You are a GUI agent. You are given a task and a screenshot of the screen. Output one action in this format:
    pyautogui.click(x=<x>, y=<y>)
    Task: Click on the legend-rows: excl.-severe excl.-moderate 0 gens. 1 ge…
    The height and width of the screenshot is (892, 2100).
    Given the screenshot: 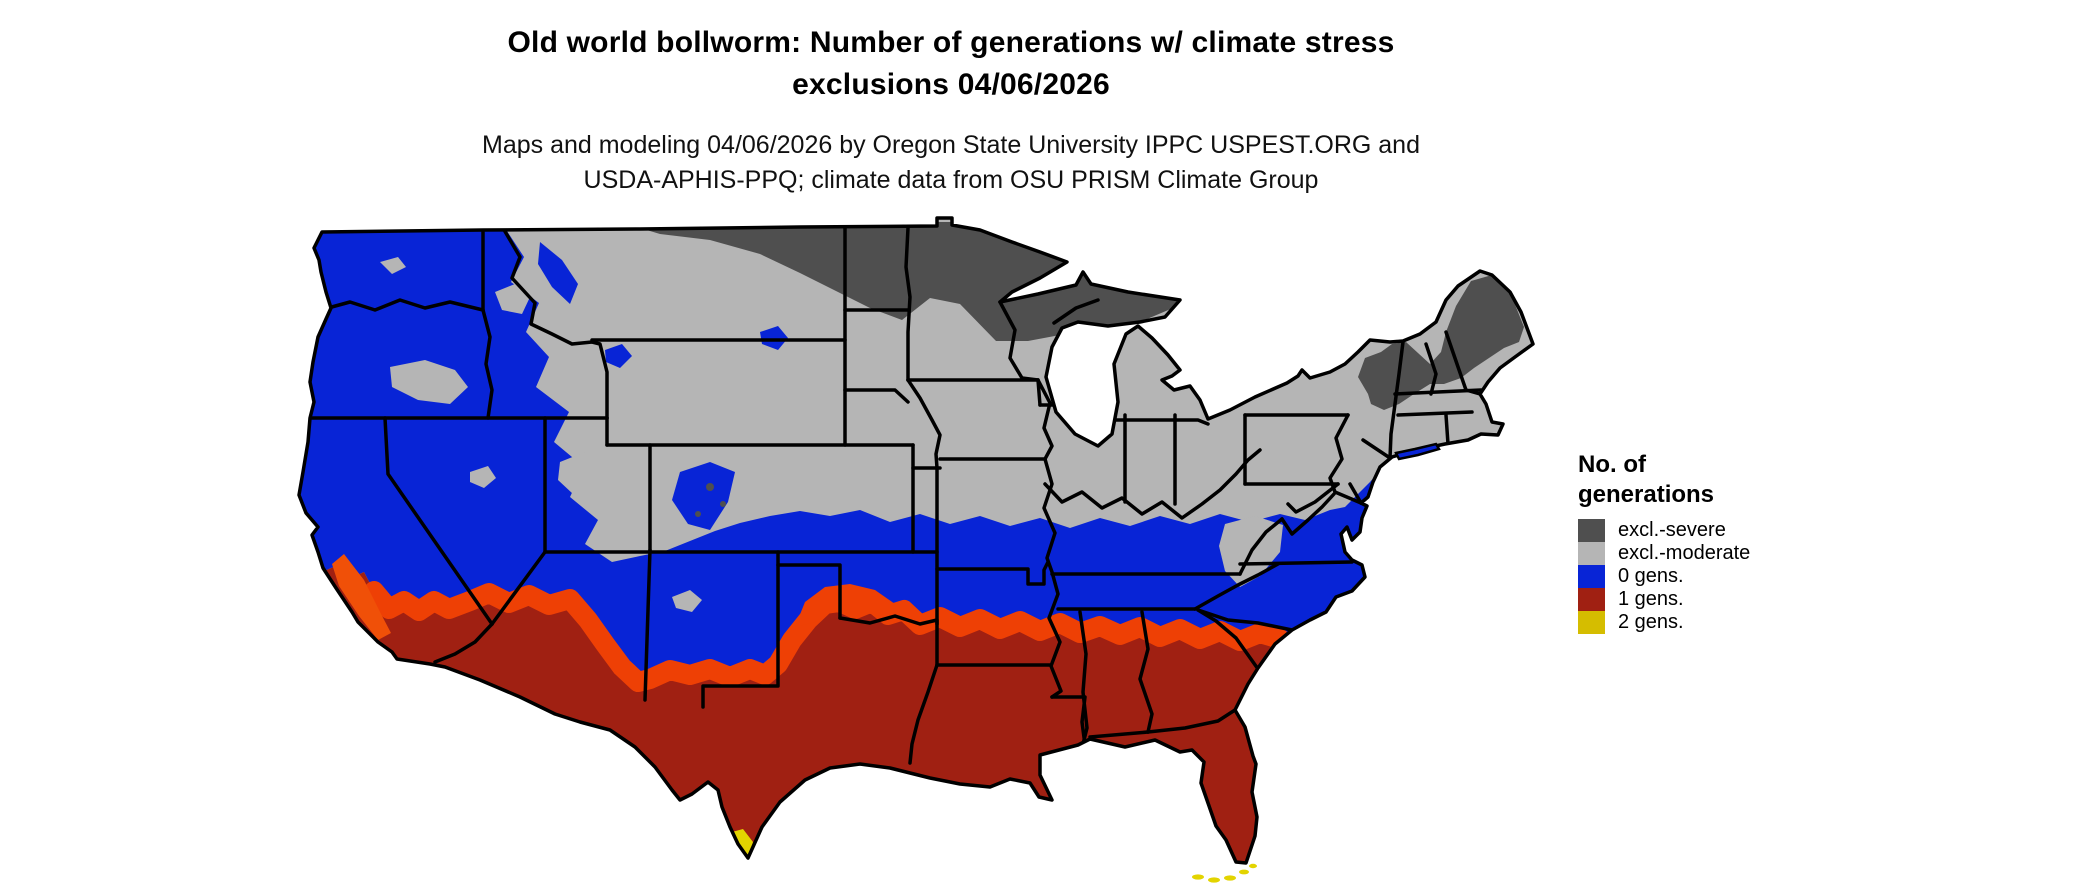 What is the action you would take?
    pyautogui.click(x=1664, y=576)
    